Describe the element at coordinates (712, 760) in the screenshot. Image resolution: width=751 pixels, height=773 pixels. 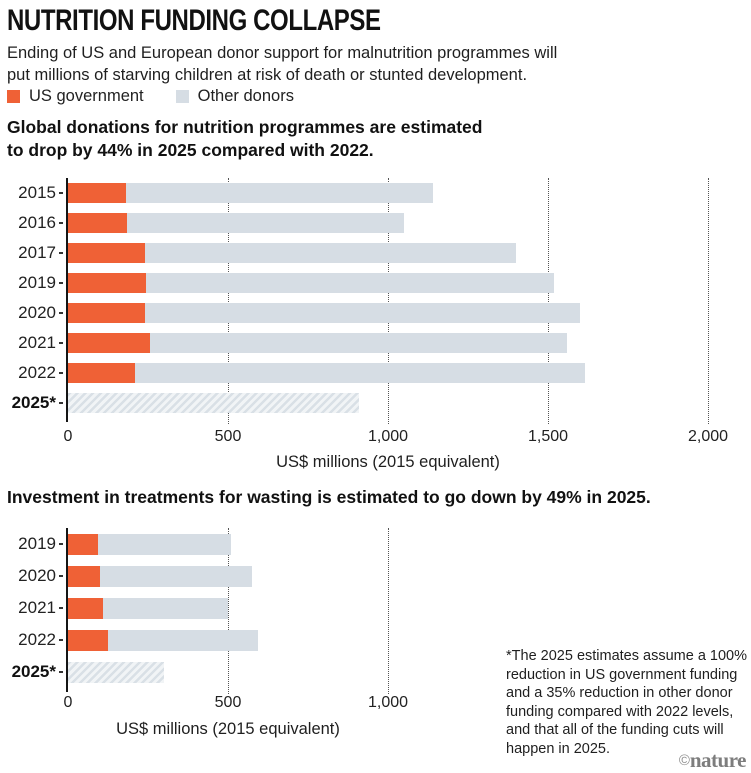
I see `nature-credit: ©nature` at that location.